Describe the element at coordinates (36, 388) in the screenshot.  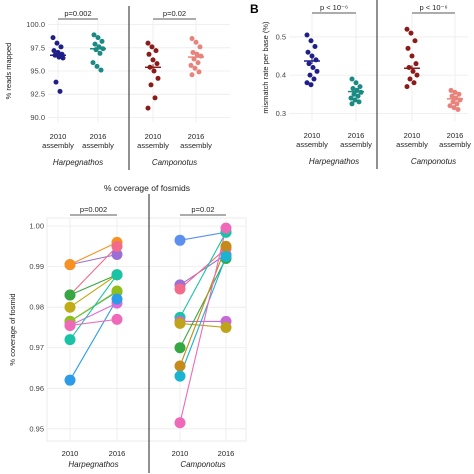
I see `y-tick-label: 0.96` at that location.